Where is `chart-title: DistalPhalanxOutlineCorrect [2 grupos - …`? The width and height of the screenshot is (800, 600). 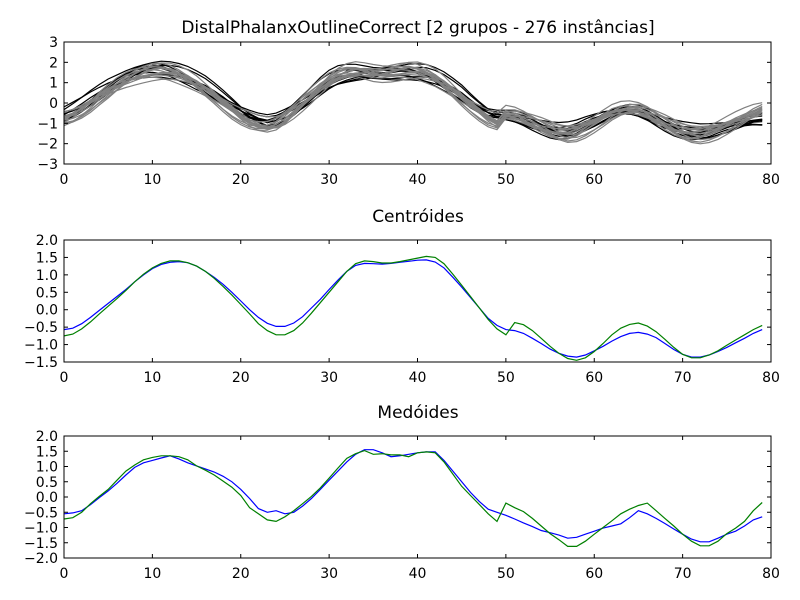
chart-title: DistalPhalanxOutlineCorrect [2 grupos - … is located at coordinates (417, 28).